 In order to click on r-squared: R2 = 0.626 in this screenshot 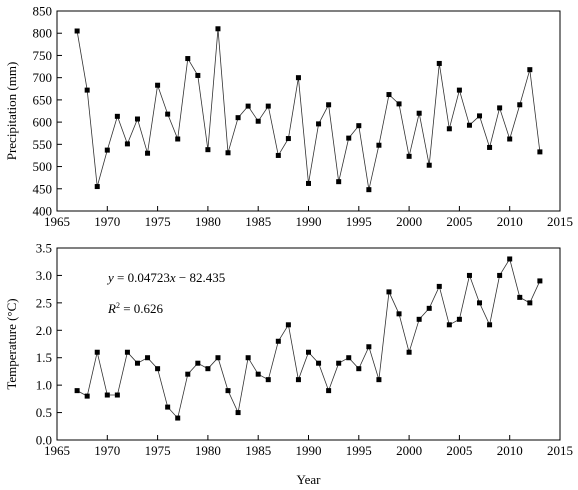, I will do `click(135, 308)`.